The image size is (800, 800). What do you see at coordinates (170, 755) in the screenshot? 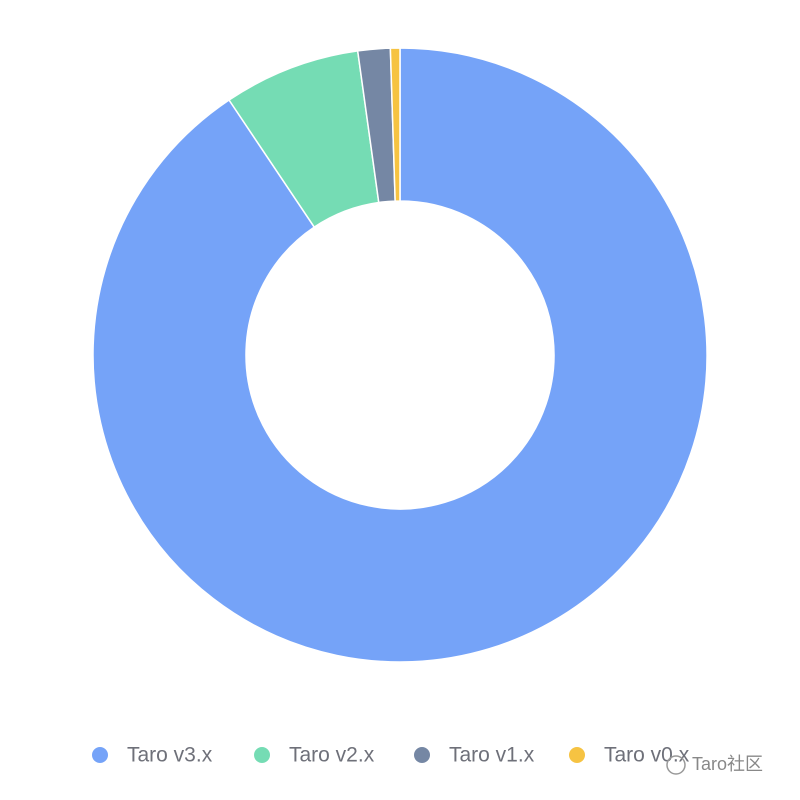
I see `legend-label: Taro v3.x` at bounding box center [170, 755].